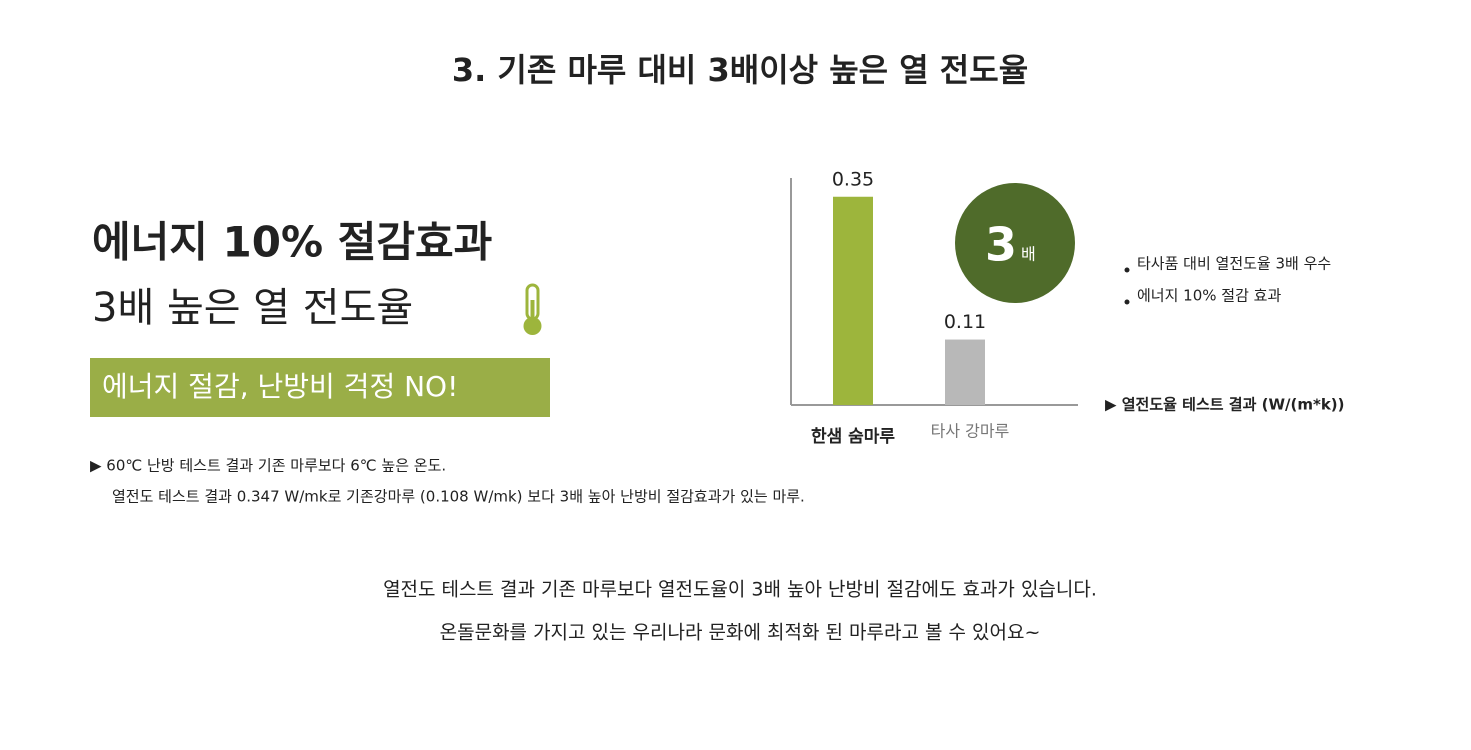  Describe the element at coordinates (252, 308) in the screenshot. I see `subhead: 3배 높은 열 전도율` at that location.